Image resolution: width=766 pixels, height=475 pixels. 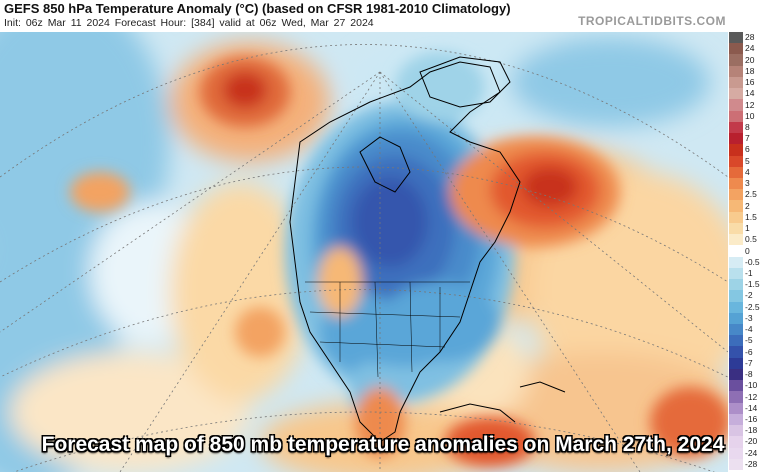 I want to click on colorbar-label: -12, so click(x=751, y=396).